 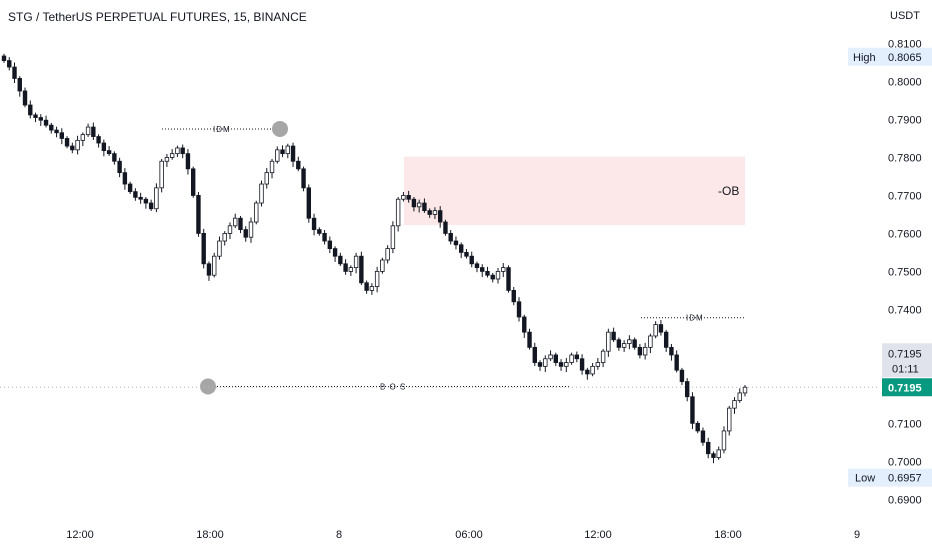 I want to click on order-block-label: -OB, so click(x=728, y=191).